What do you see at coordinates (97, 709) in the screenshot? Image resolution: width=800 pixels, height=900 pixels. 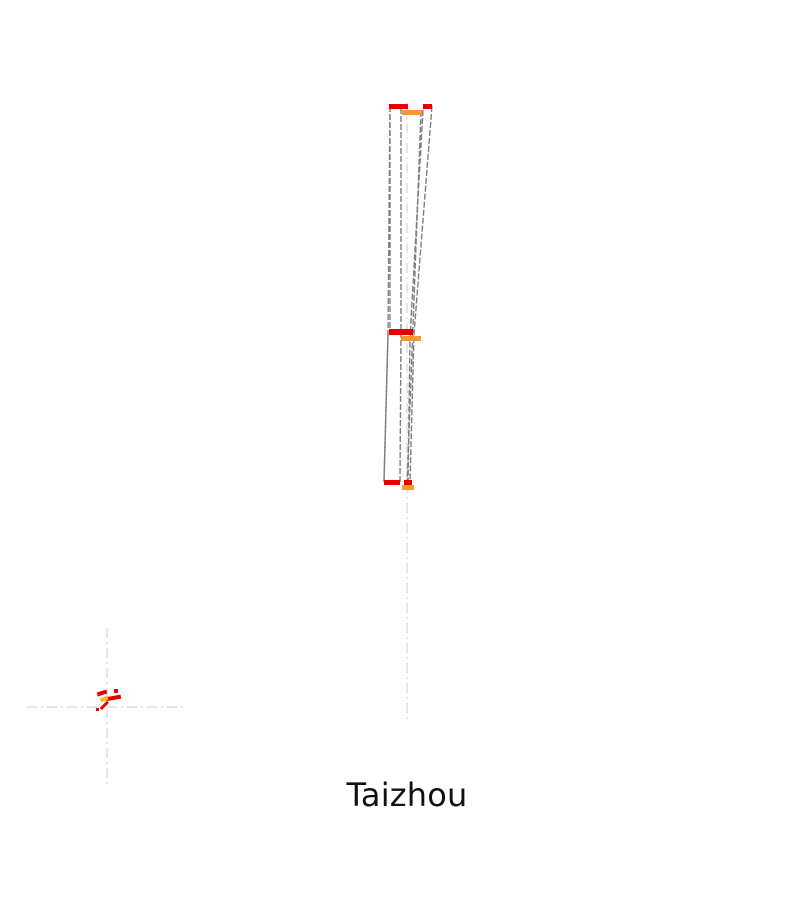 I see `inset-red-tail` at bounding box center [97, 709].